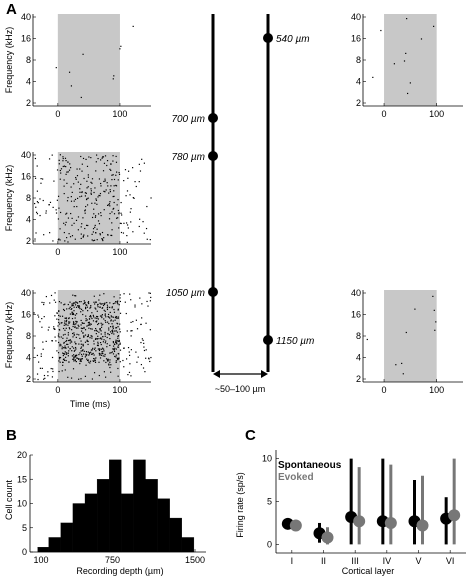 Image resolution: width=474 pixels, height=577 pixels. I want to click on raster-xlabel: Time (ms), so click(90, 404).